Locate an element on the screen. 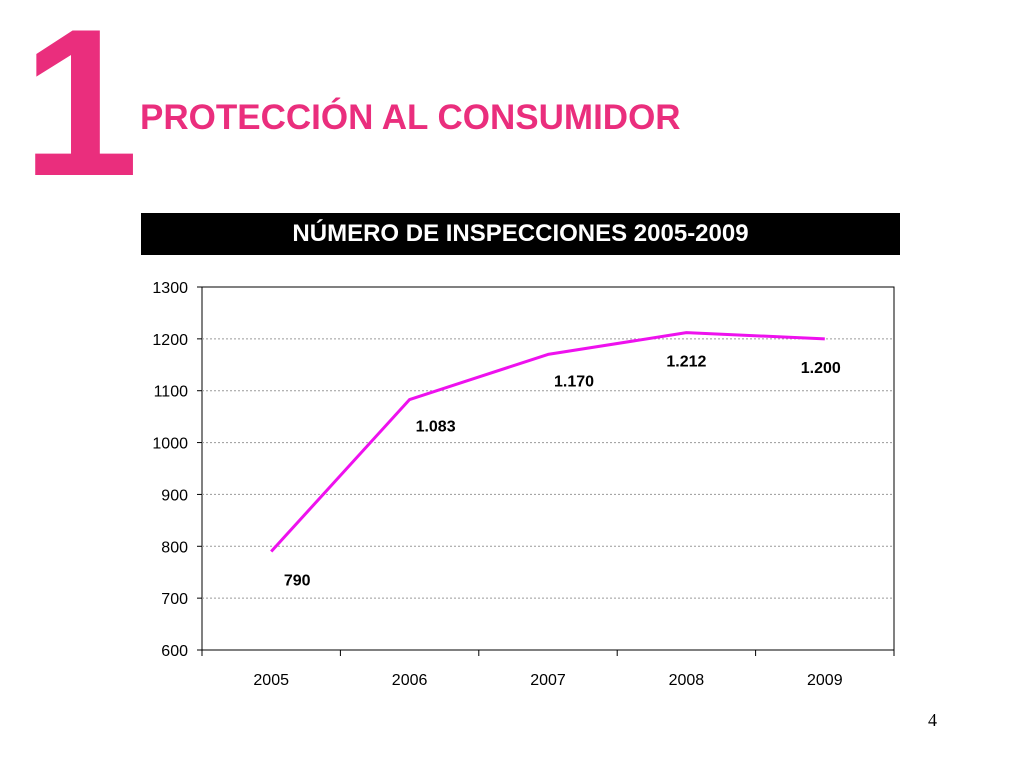 This screenshot has height=768, width=1024. x-tick-label: 2008 is located at coordinates (687, 680).